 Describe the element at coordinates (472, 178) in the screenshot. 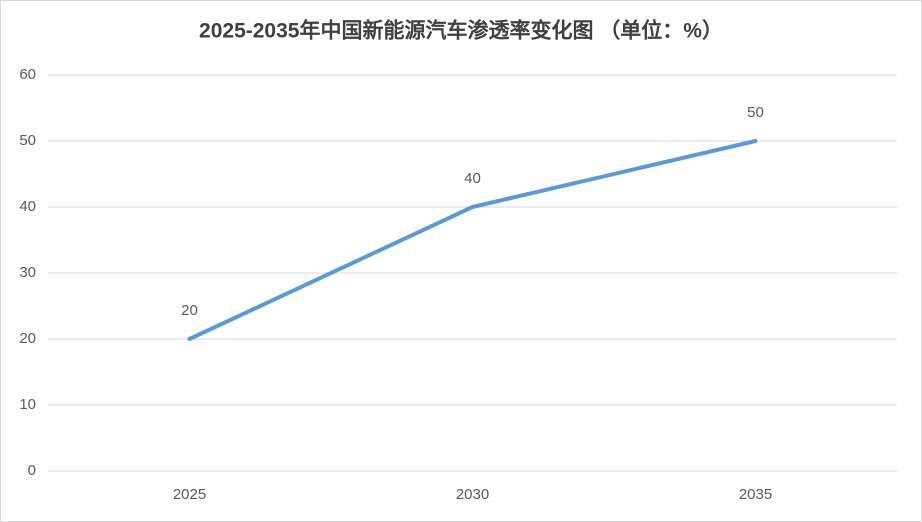

I see `data-label: 40` at that location.